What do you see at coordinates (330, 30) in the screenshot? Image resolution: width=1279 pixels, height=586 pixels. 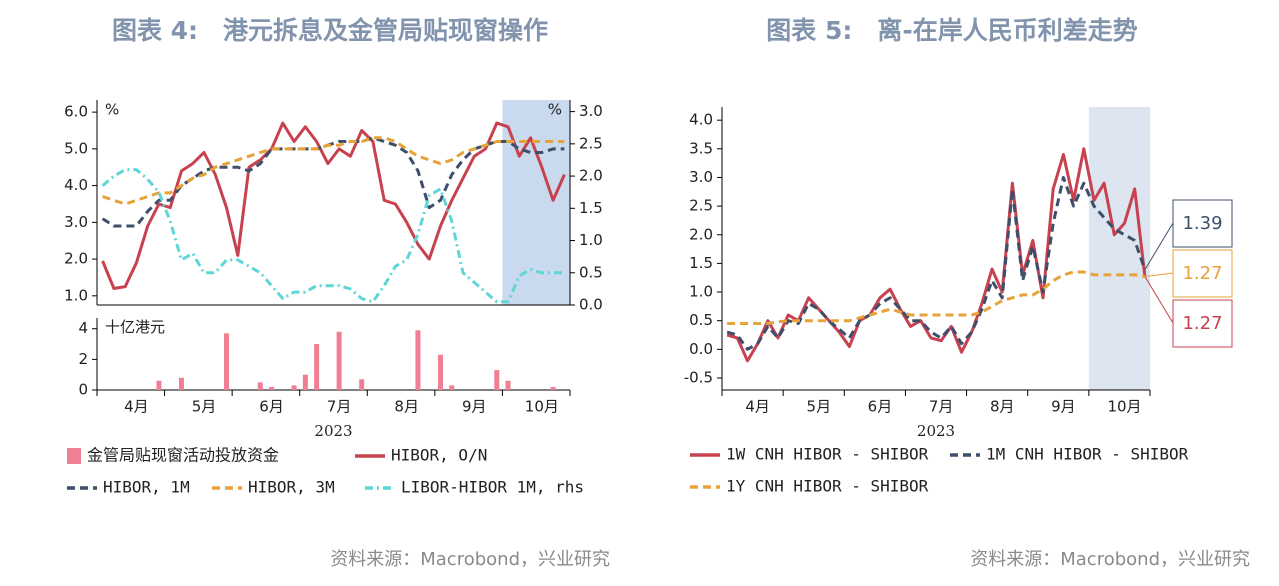 I see `chart-title: 图表 4: 港元拆息及金管局贴现窗操作` at bounding box center [330, 30].